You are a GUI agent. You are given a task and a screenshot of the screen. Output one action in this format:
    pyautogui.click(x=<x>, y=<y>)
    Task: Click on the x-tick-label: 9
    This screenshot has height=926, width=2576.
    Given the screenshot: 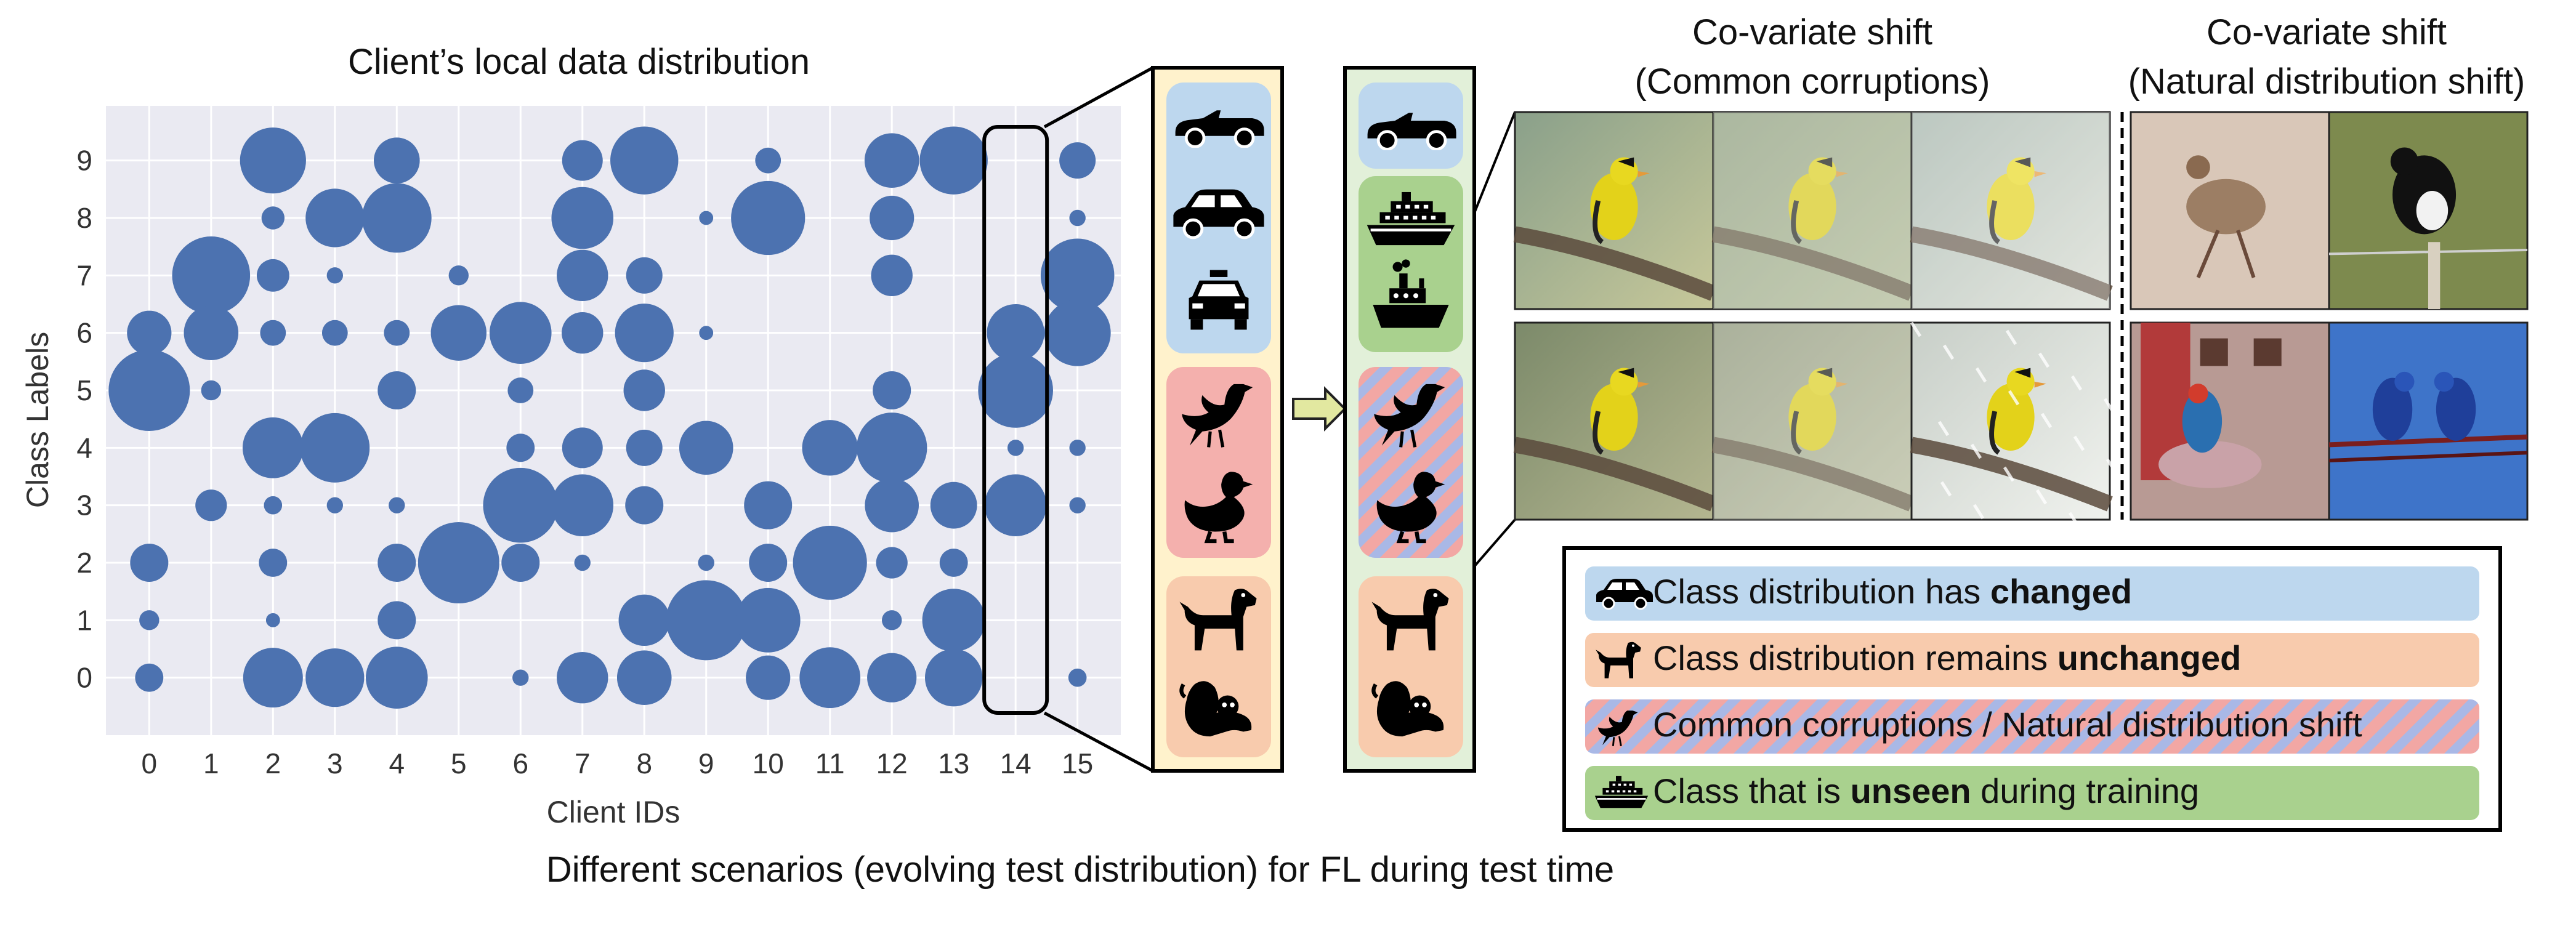 What is the action you would take?
    pyautogui.click(x=706, y=763)
    